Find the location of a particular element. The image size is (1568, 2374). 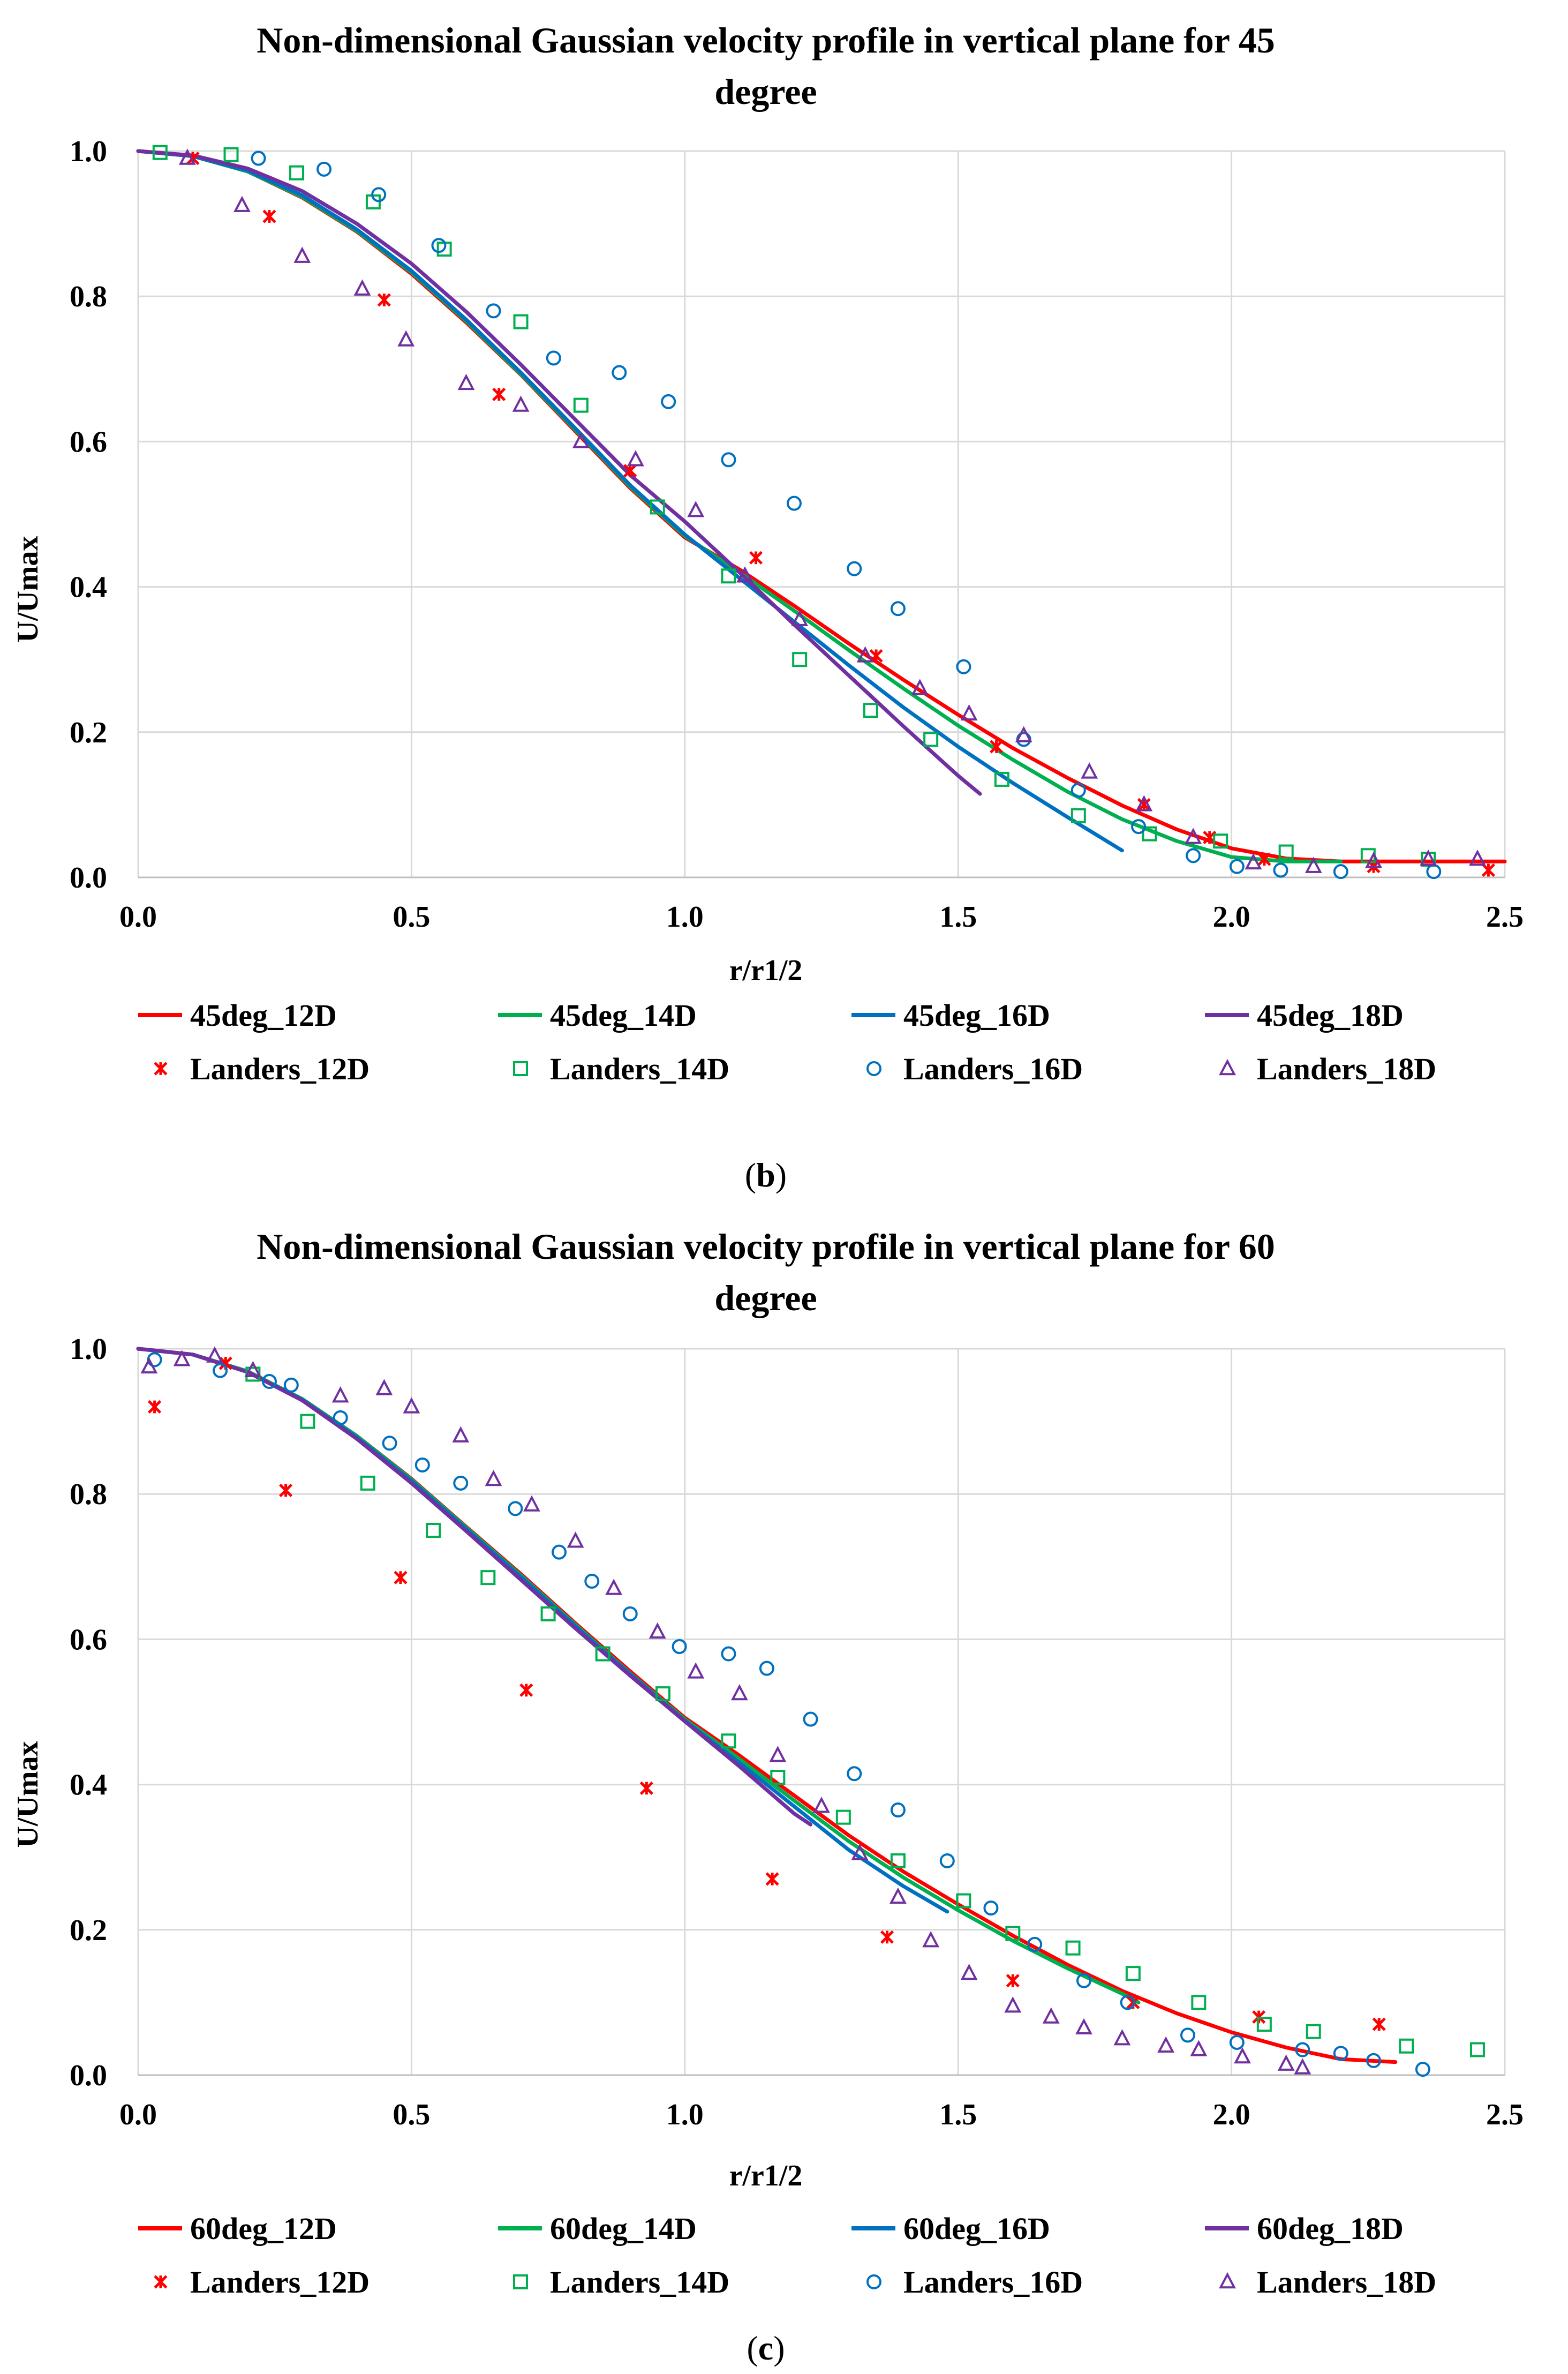

series-60deg_16D is located at coordinates (542, 1630).